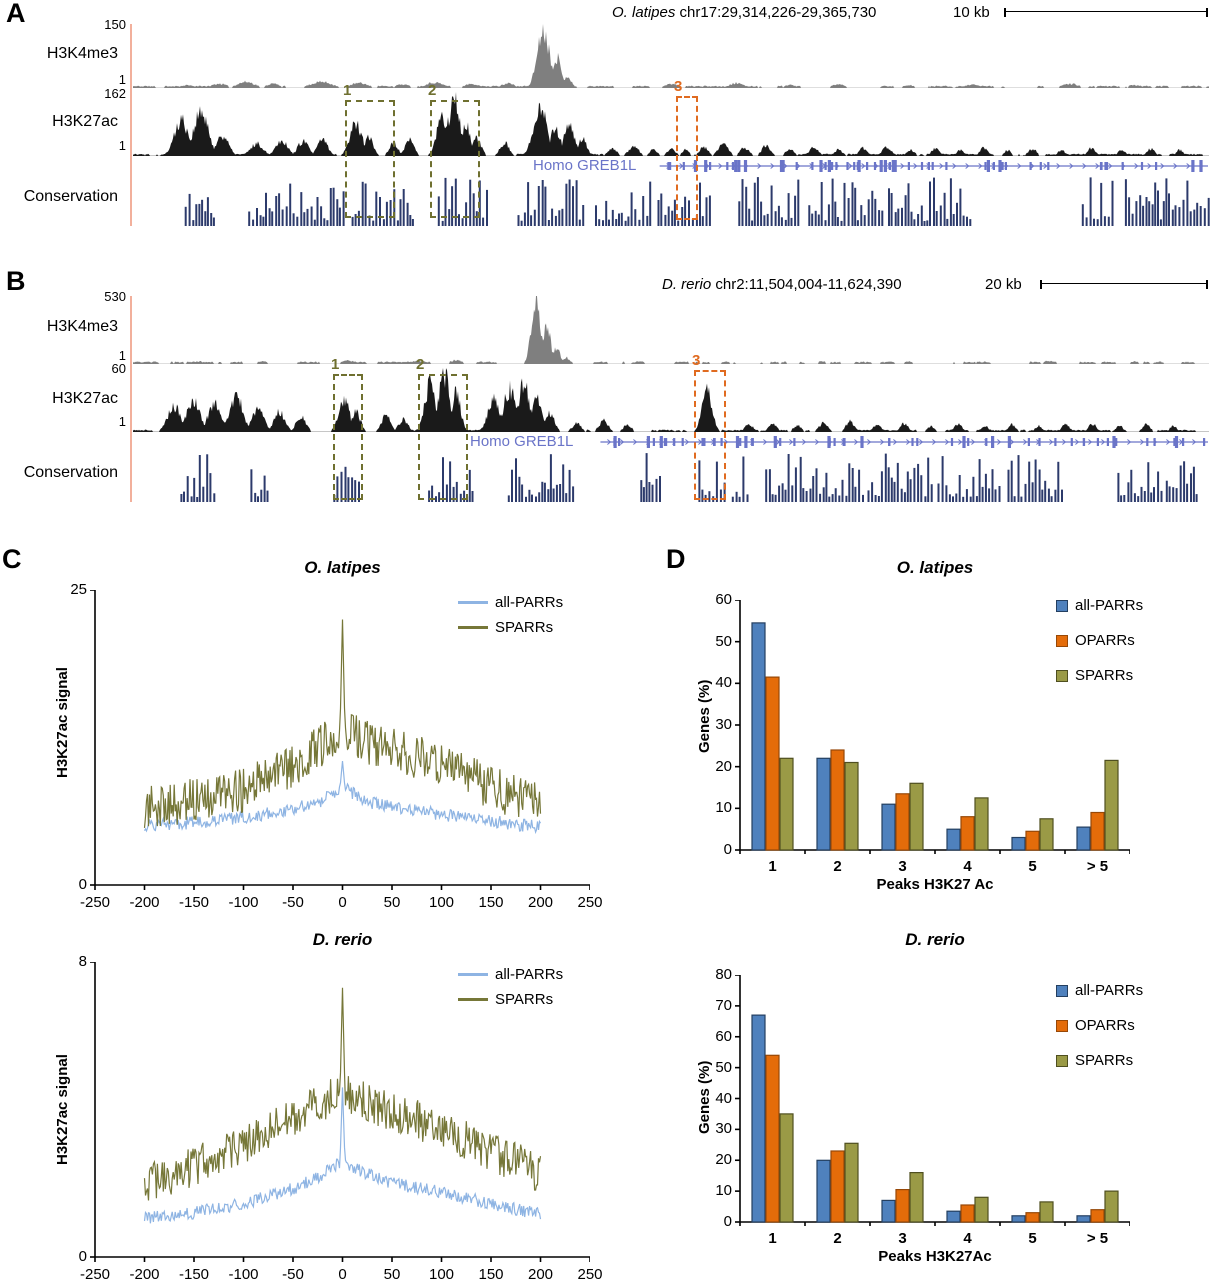  I want to click on panel-b-region-title: D. rerio chr2:11,504,004-11,624,390, so click(782, 284).